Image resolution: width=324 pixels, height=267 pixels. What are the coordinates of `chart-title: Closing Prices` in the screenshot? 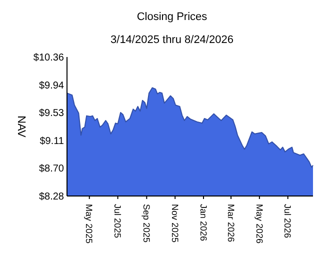 It's located at (172, 17).